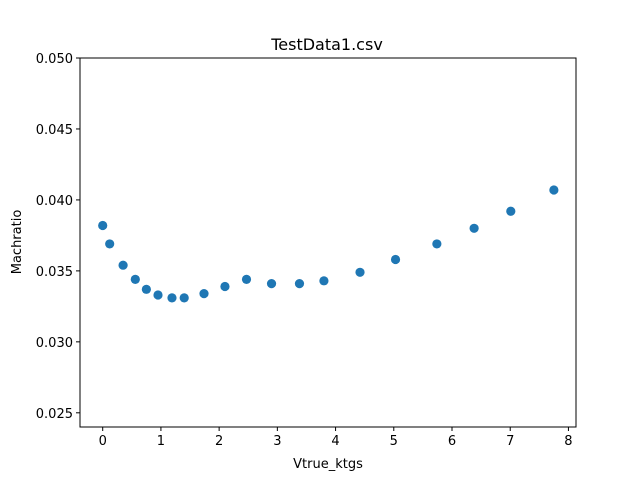 The image size is (640, 480). What do you see at coordinates (161, 441) in the screenshot?
I see `x-tick-label: 1` at bounding box center [161, 441].